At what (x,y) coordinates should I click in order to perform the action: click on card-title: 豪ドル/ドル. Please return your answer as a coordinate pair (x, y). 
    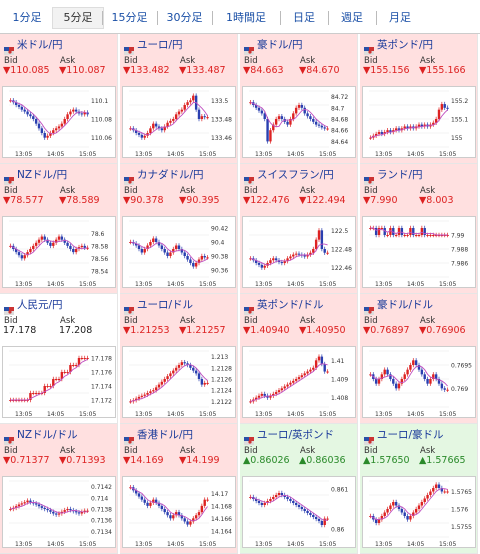
    Looking at the image, I should click on (399, 305).